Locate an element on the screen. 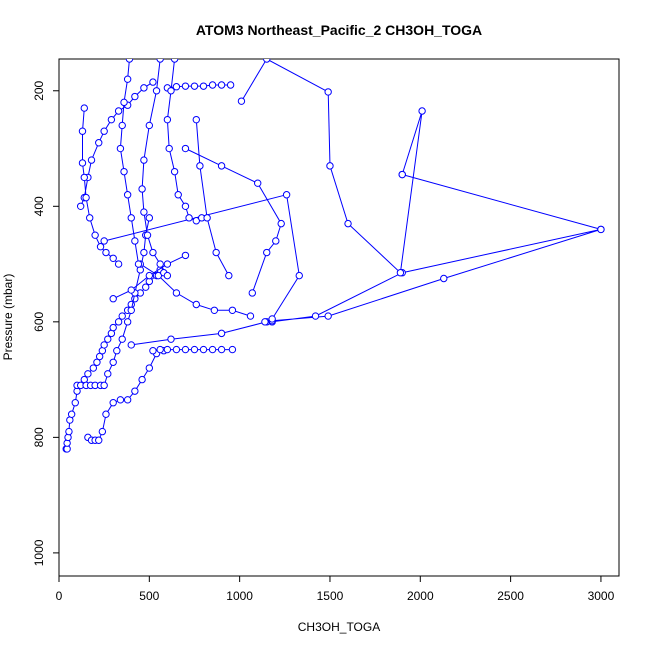 The width and height of the screenshot is (650, 650). x-tick-label: 500 is located at coordinates (149, 596).